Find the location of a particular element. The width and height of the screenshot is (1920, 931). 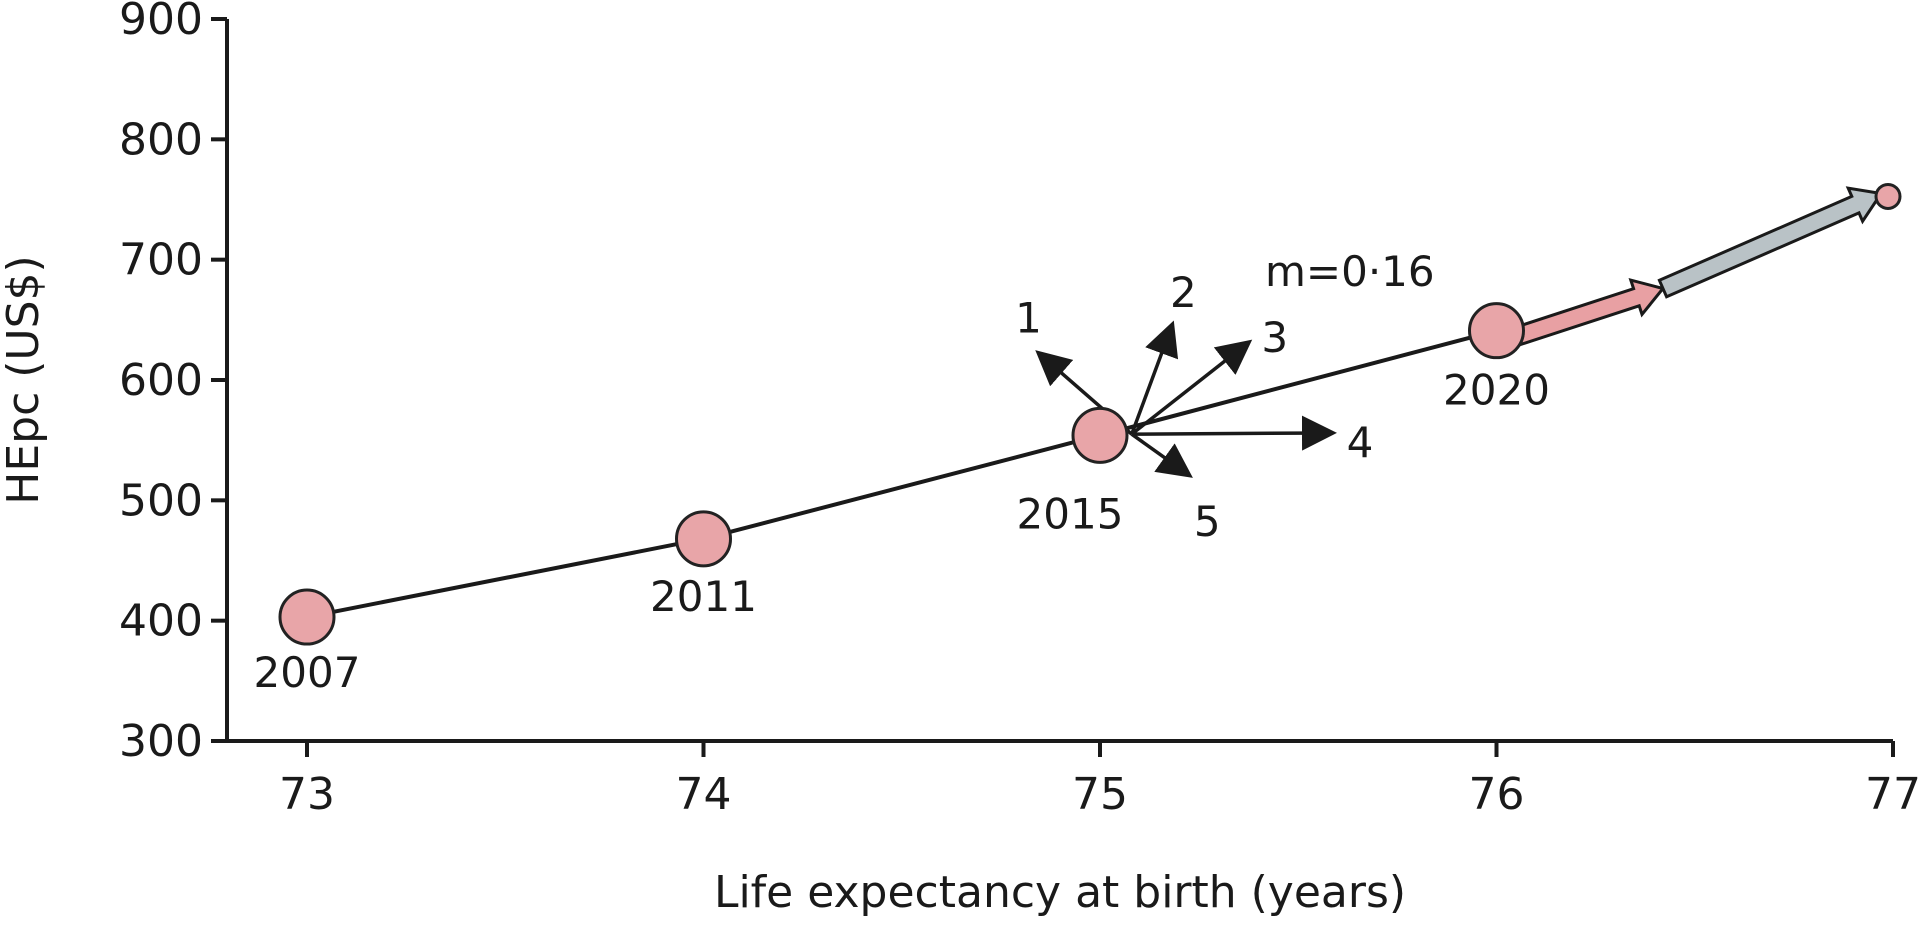

x-tick-label: 73 is located at coordinates (307, 794).